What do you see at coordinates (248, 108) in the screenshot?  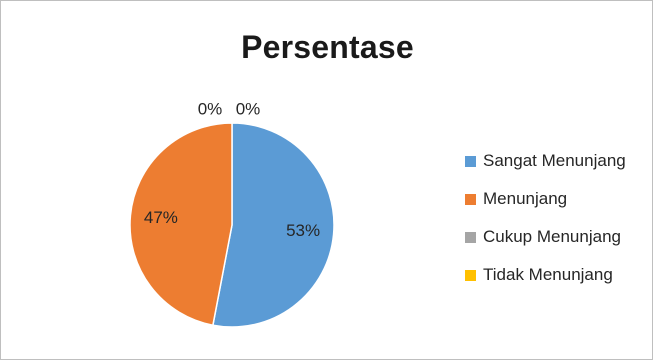 I see `data-label-tidak-menunjang: 0%` at bounding box center [248, 108].